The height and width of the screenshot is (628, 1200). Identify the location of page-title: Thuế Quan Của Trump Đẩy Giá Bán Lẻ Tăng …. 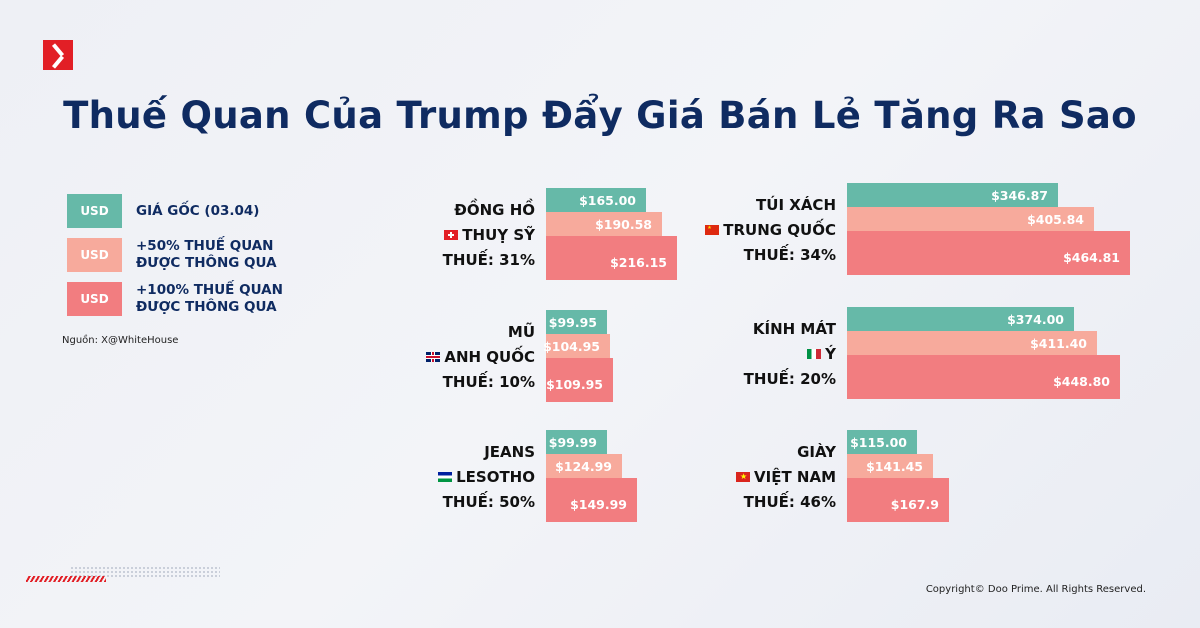
(600, 115).